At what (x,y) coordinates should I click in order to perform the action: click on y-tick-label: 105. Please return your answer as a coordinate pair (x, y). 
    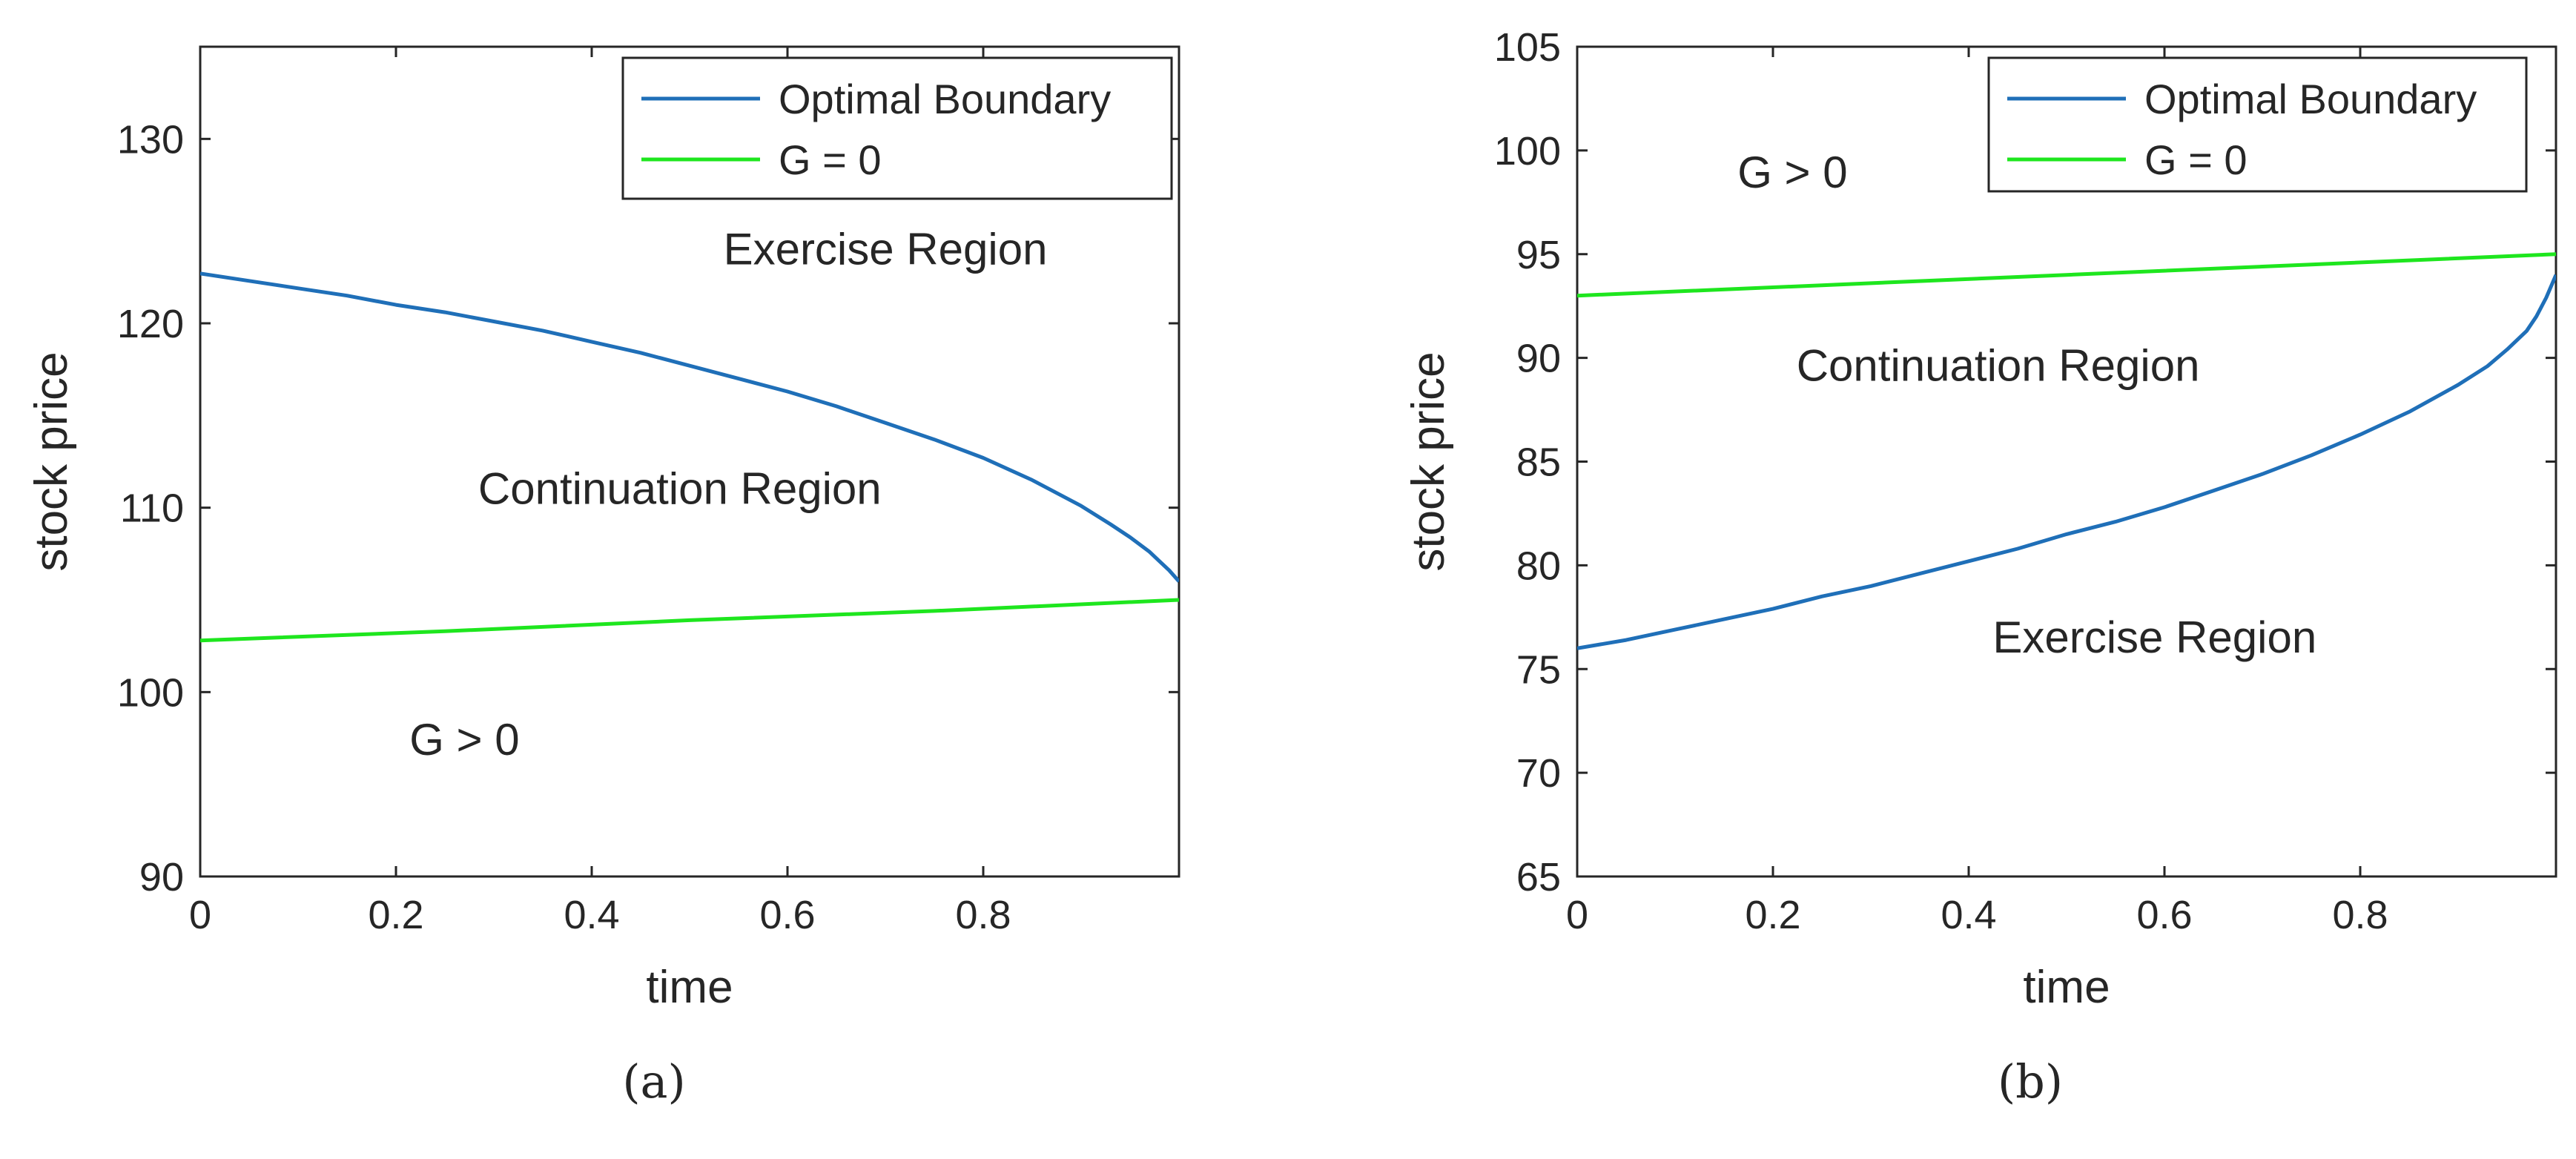
    Looking at the image, I should click on (1527, 47).